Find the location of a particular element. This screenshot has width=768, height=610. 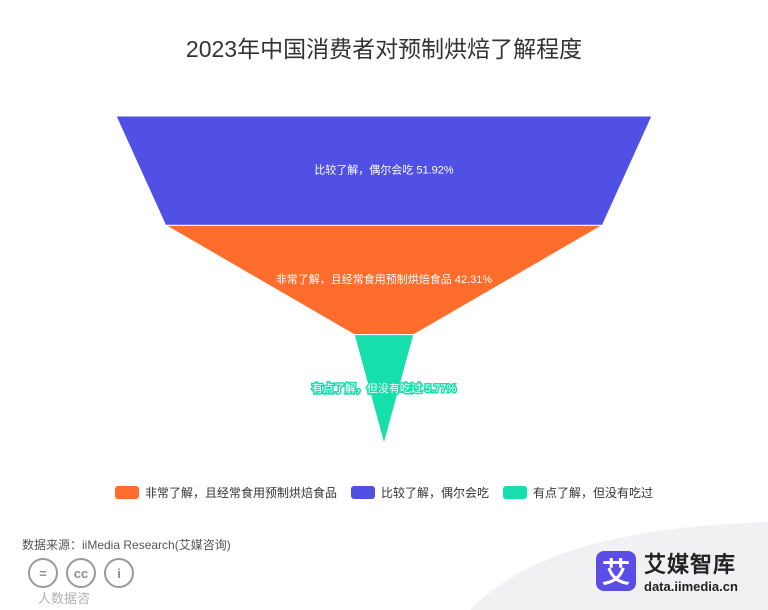

license-text: 人数据咨 is located at coordinates (64, 598).